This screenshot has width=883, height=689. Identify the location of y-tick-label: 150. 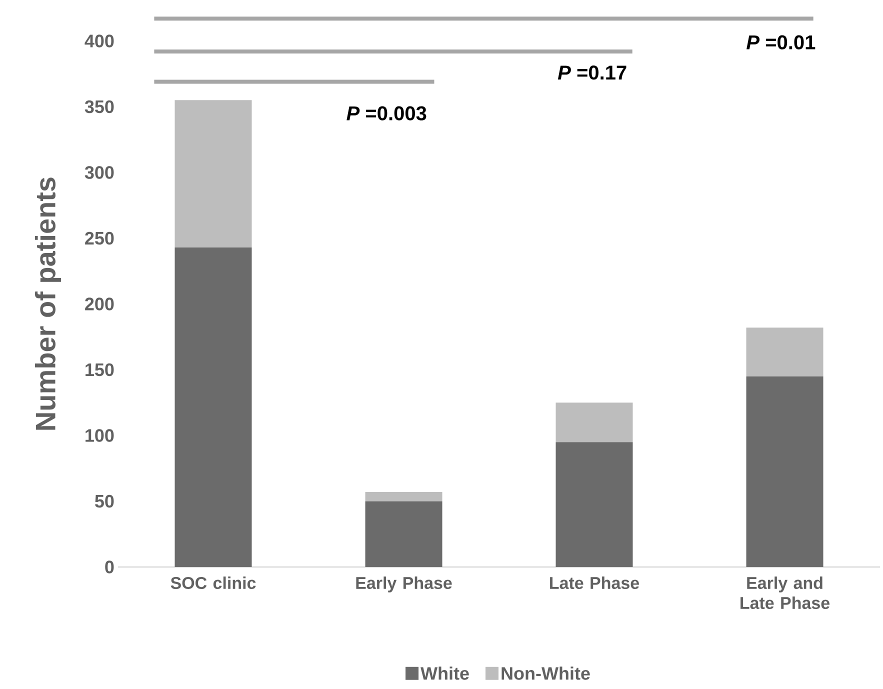
(100, 369).